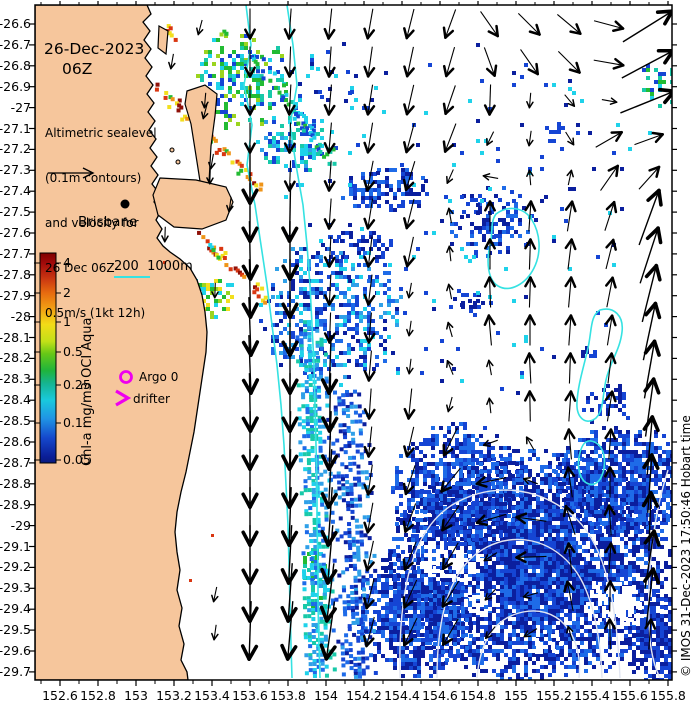  I want to click on legend-layer, so click(92, 315).